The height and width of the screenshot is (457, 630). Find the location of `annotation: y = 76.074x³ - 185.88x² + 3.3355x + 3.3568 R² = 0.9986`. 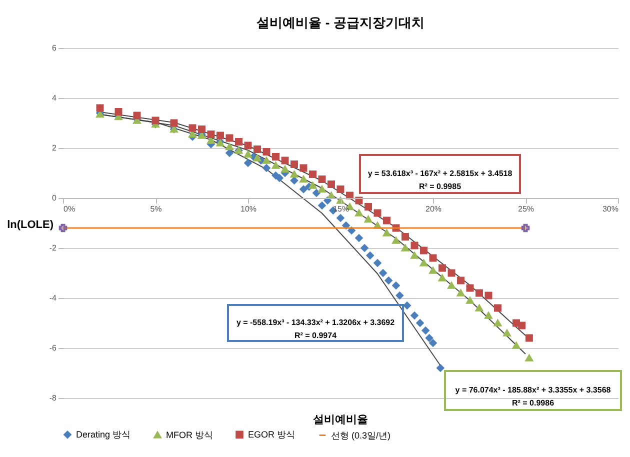

annotation: y = 76.074x³ - 185.88x² + 3.3355x + 3.3568 R² = 0.9986 is located at coordinates (533, 397).